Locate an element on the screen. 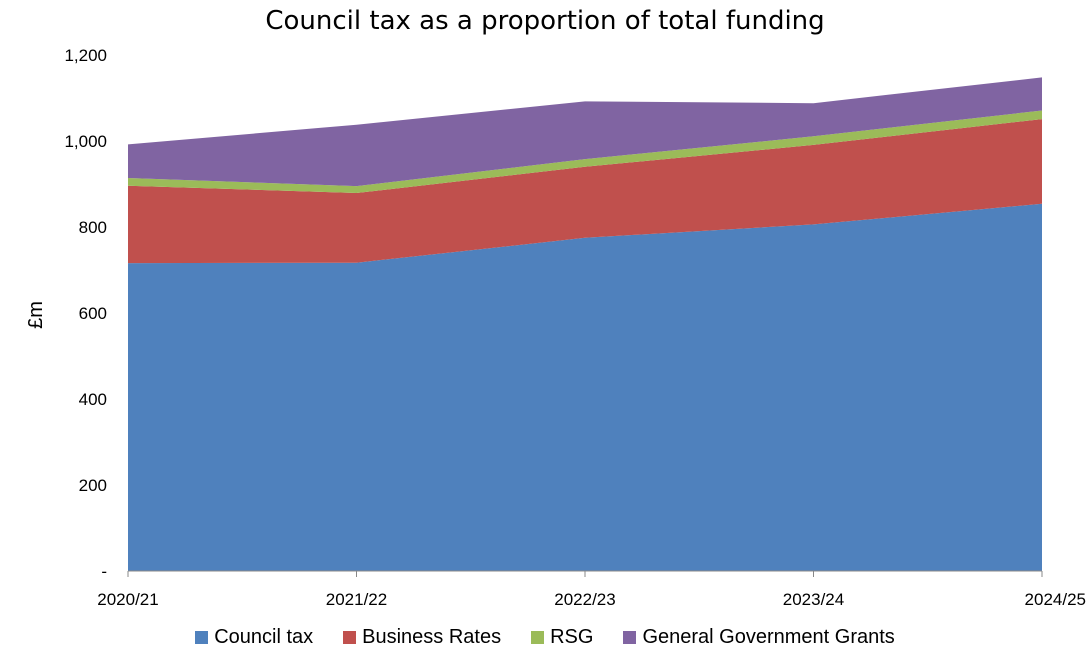 The height and width of the screenshot is (656, 1090). legend-label: Council tax is located at coordinates (264, 637).